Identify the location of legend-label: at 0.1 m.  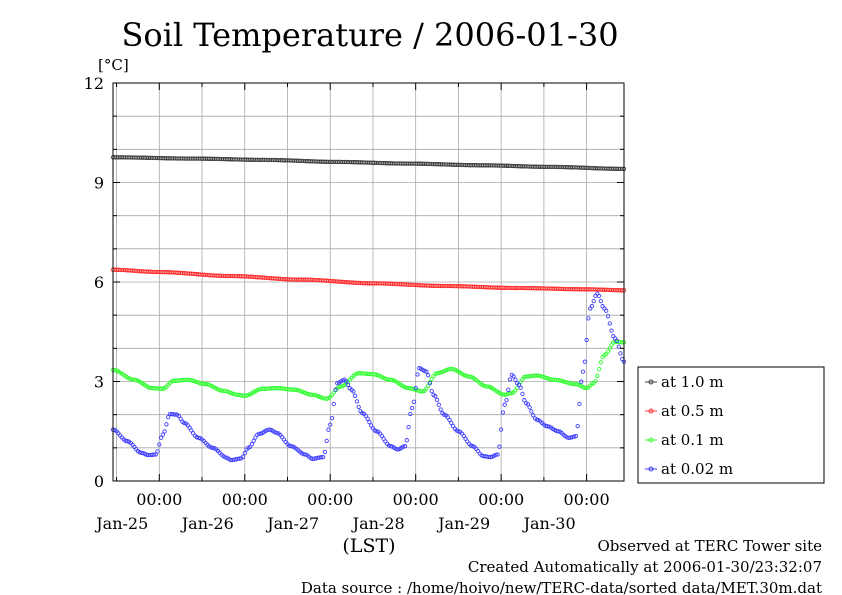
(692, 440).